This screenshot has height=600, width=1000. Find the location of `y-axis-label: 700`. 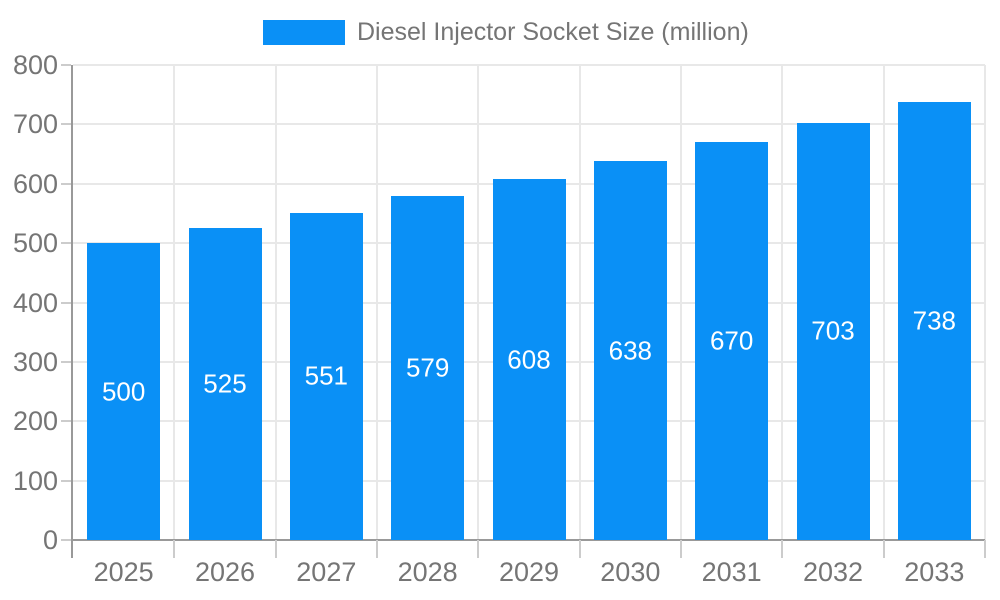

y-axis-label: 700 is located at coordinates (35, 124).